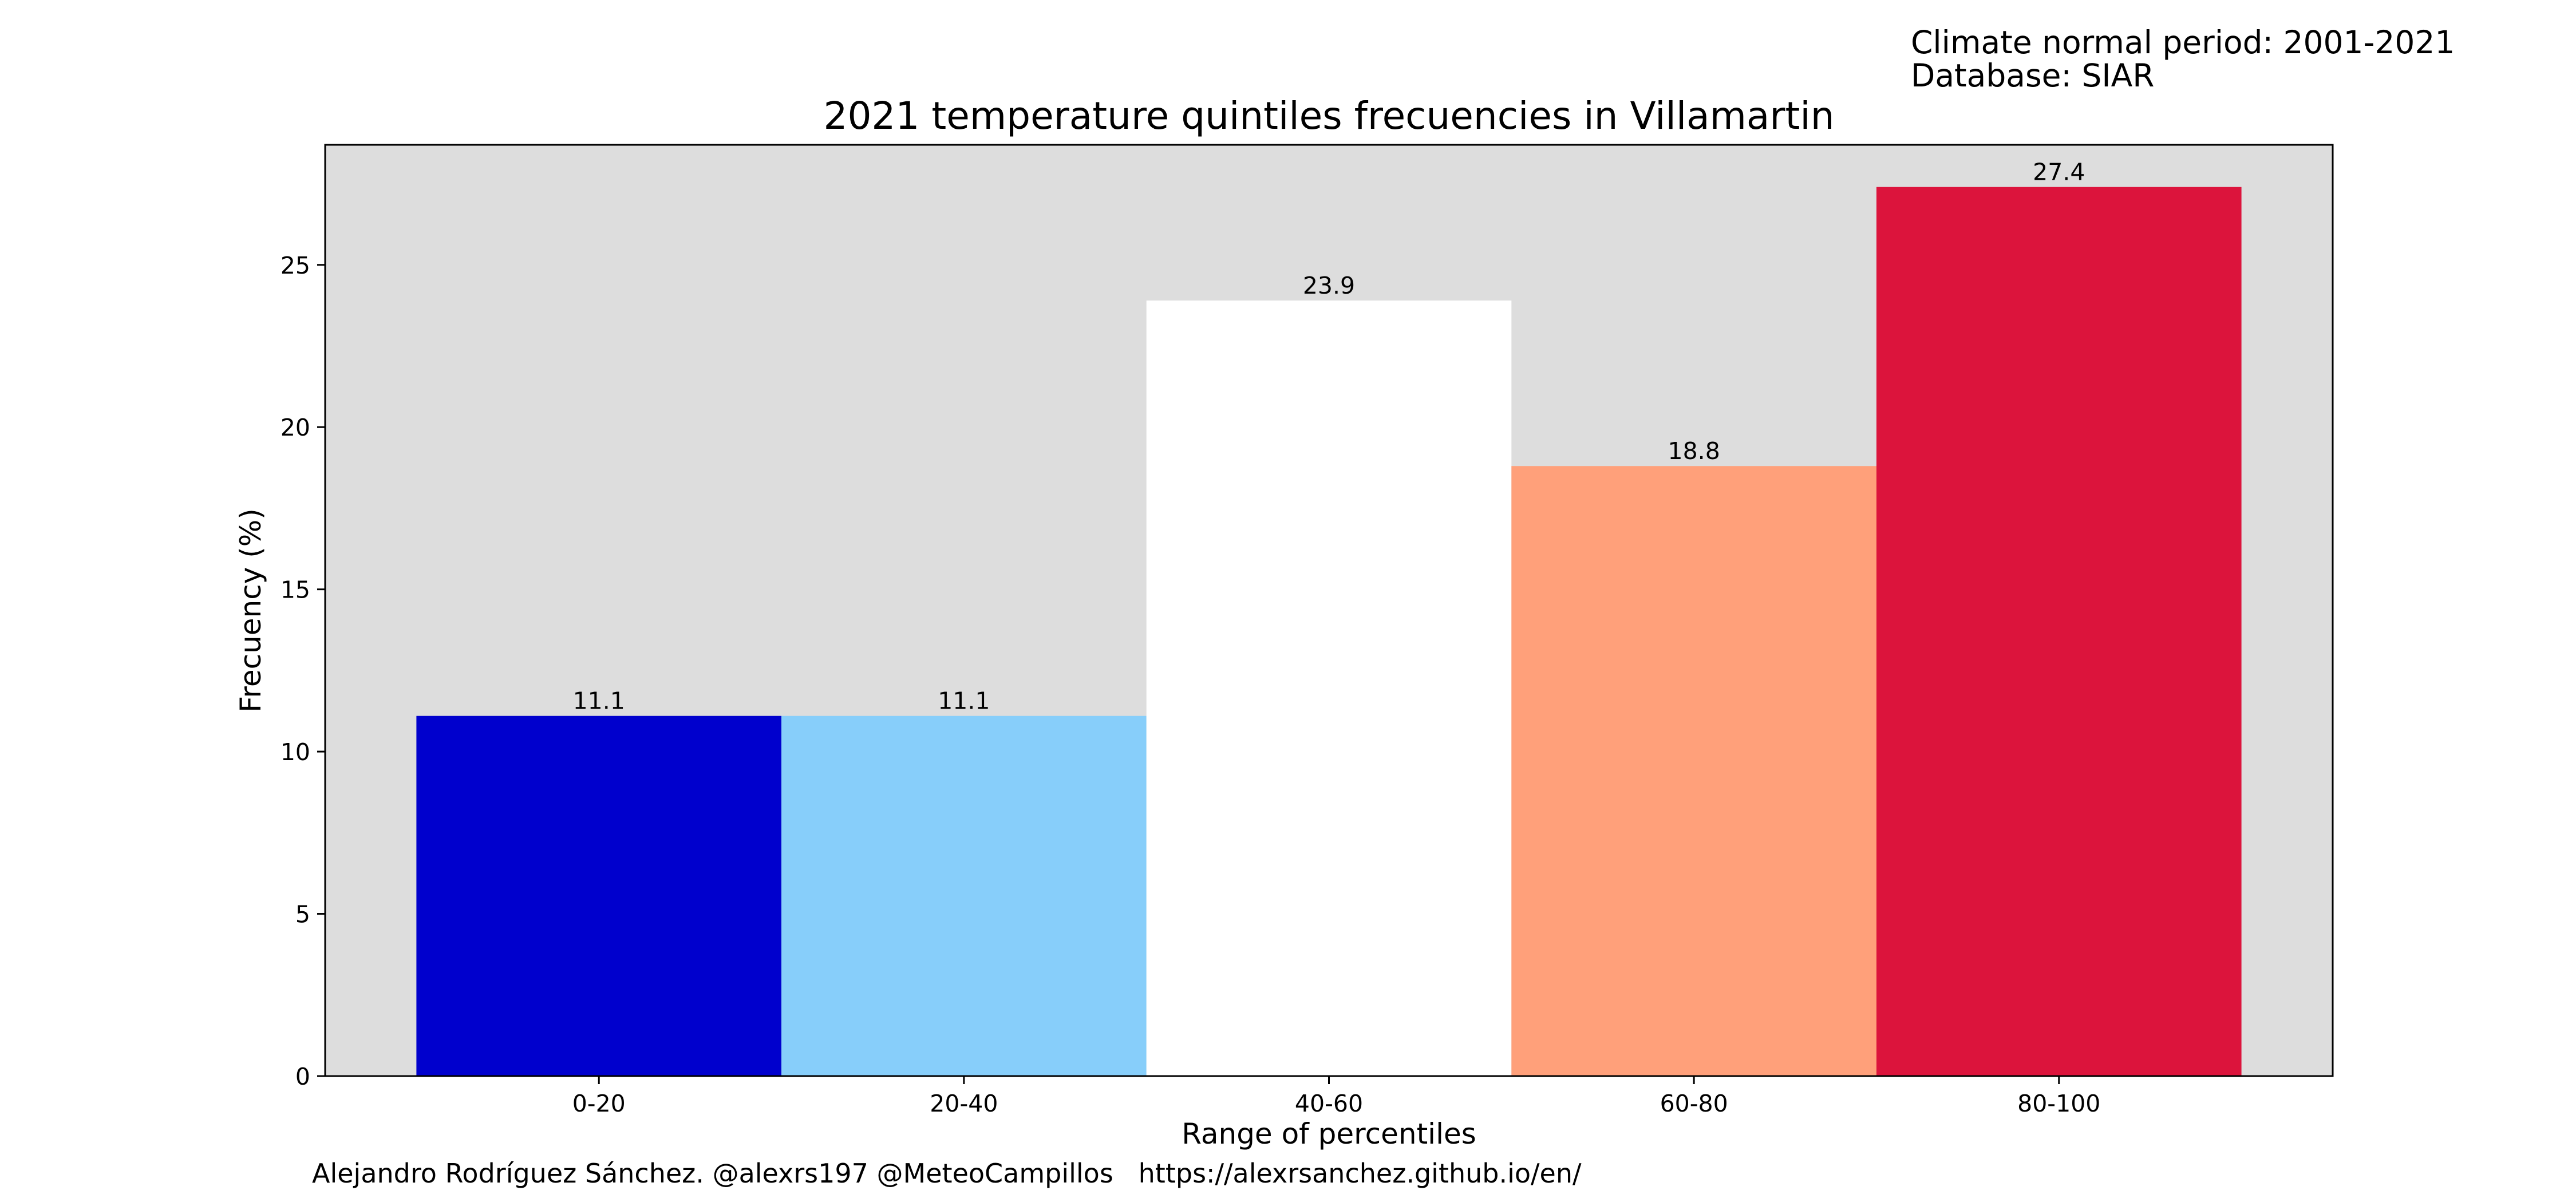 This screenshot has height=1202, width=2576. What do you see at coordinates (295, 428) in the screenshot?
I see `y-tick-label: 20` at bounding box center [295, 428].